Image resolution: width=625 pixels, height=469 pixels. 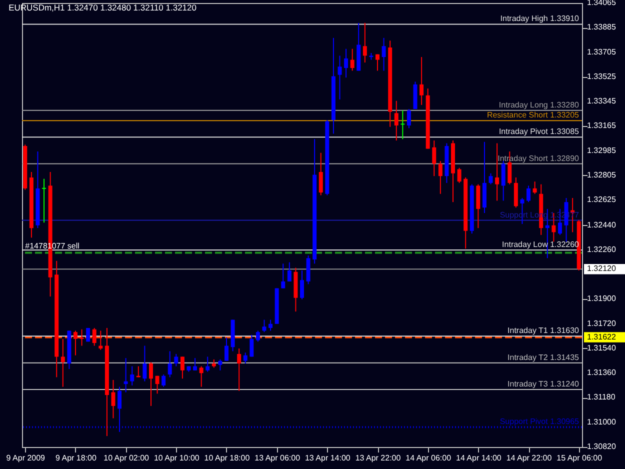 What do you see at coordinates (601, 269) in the screenshot?
I see `ref-line-label: 1.32120` at bounding box center [601, 269].